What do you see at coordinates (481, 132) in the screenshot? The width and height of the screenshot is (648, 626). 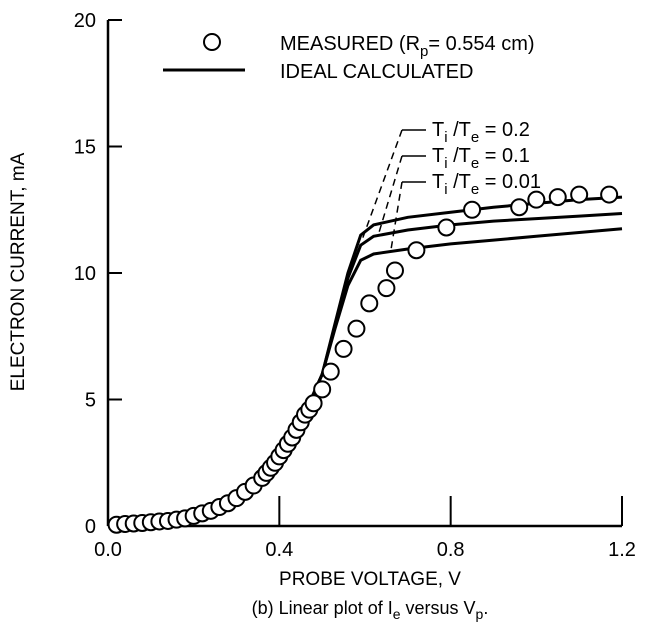 I see `annotation-label: Ti /Te = 0.2` at bounding box center [481, 132].